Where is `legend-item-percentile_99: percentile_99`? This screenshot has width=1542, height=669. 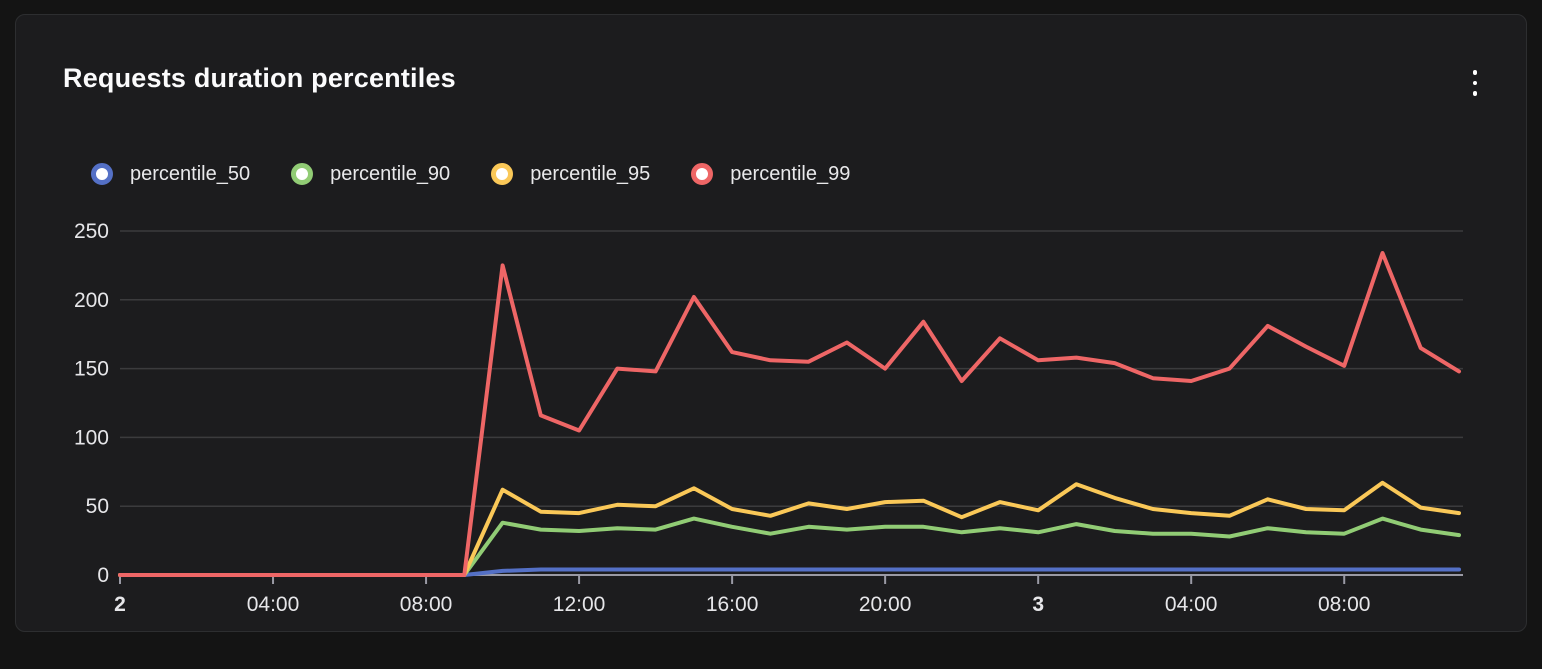 legend-item-percentile_99: percentile_99 is located at coordinates (770, 174).